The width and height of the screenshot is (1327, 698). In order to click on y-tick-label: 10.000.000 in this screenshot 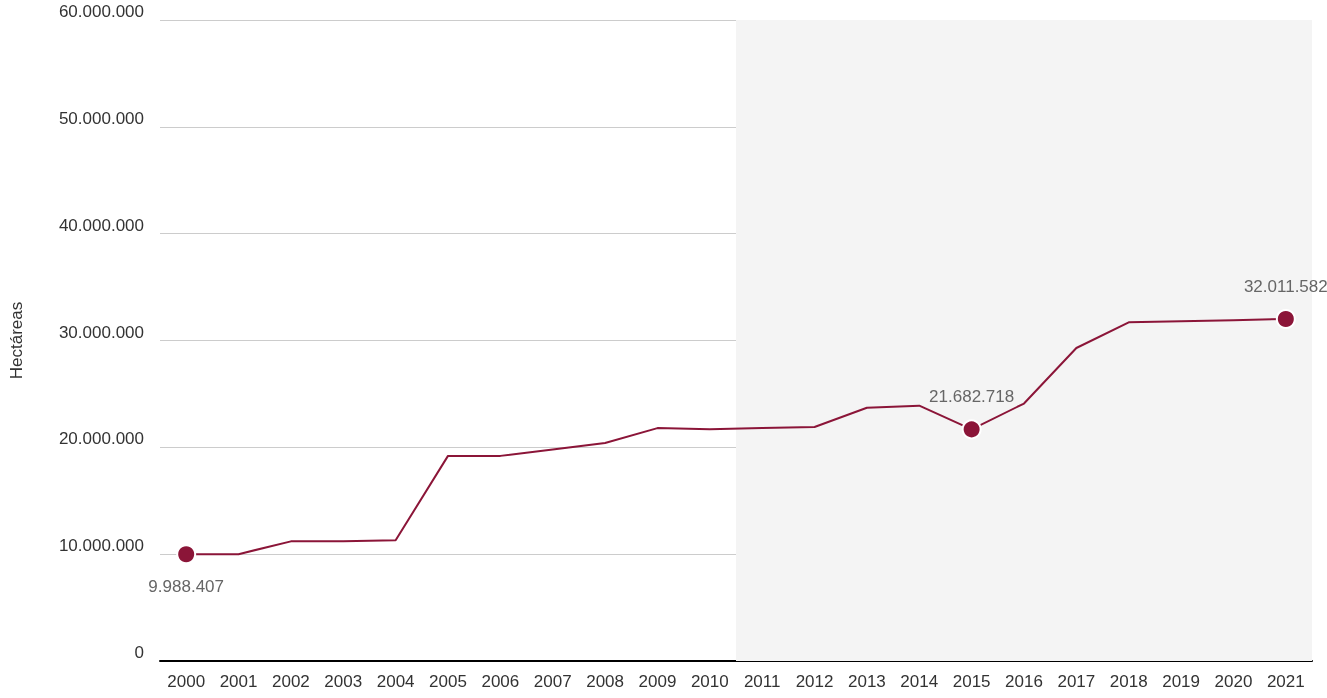, I will do `click(101, 546)`.